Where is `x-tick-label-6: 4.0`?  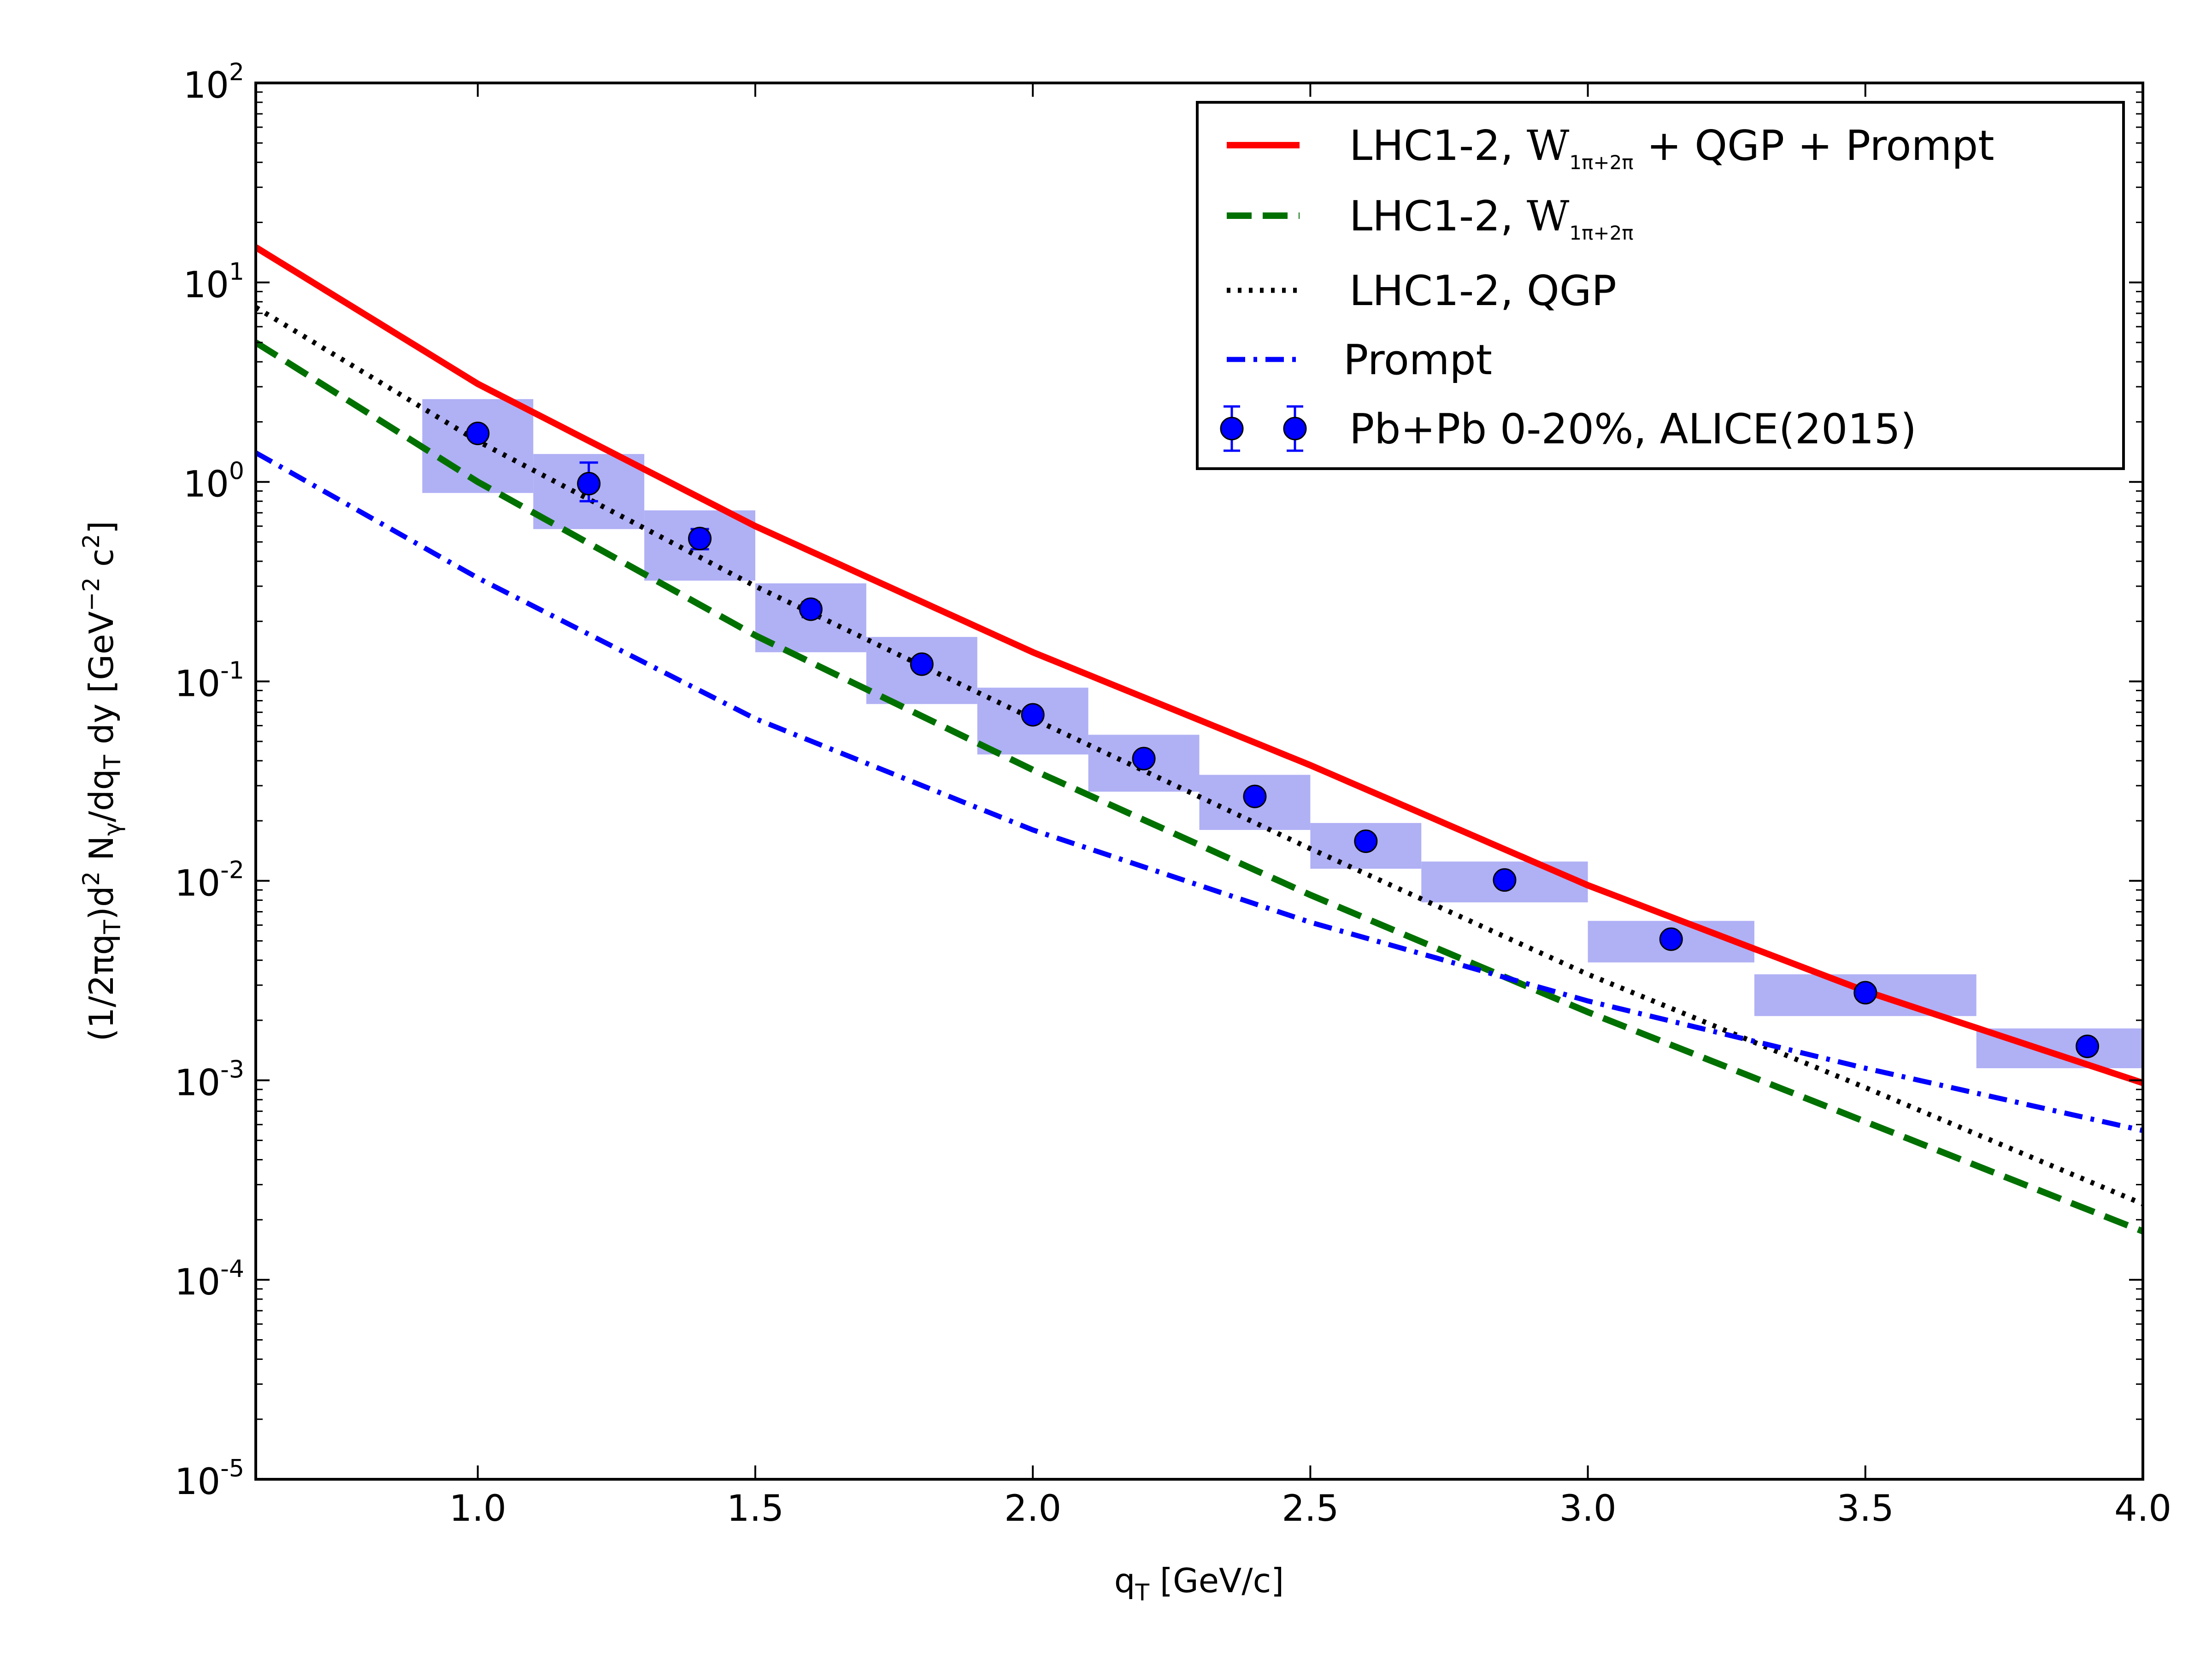
x-tick-label-6: 4.0 is located at coordinates (2142, 1509).